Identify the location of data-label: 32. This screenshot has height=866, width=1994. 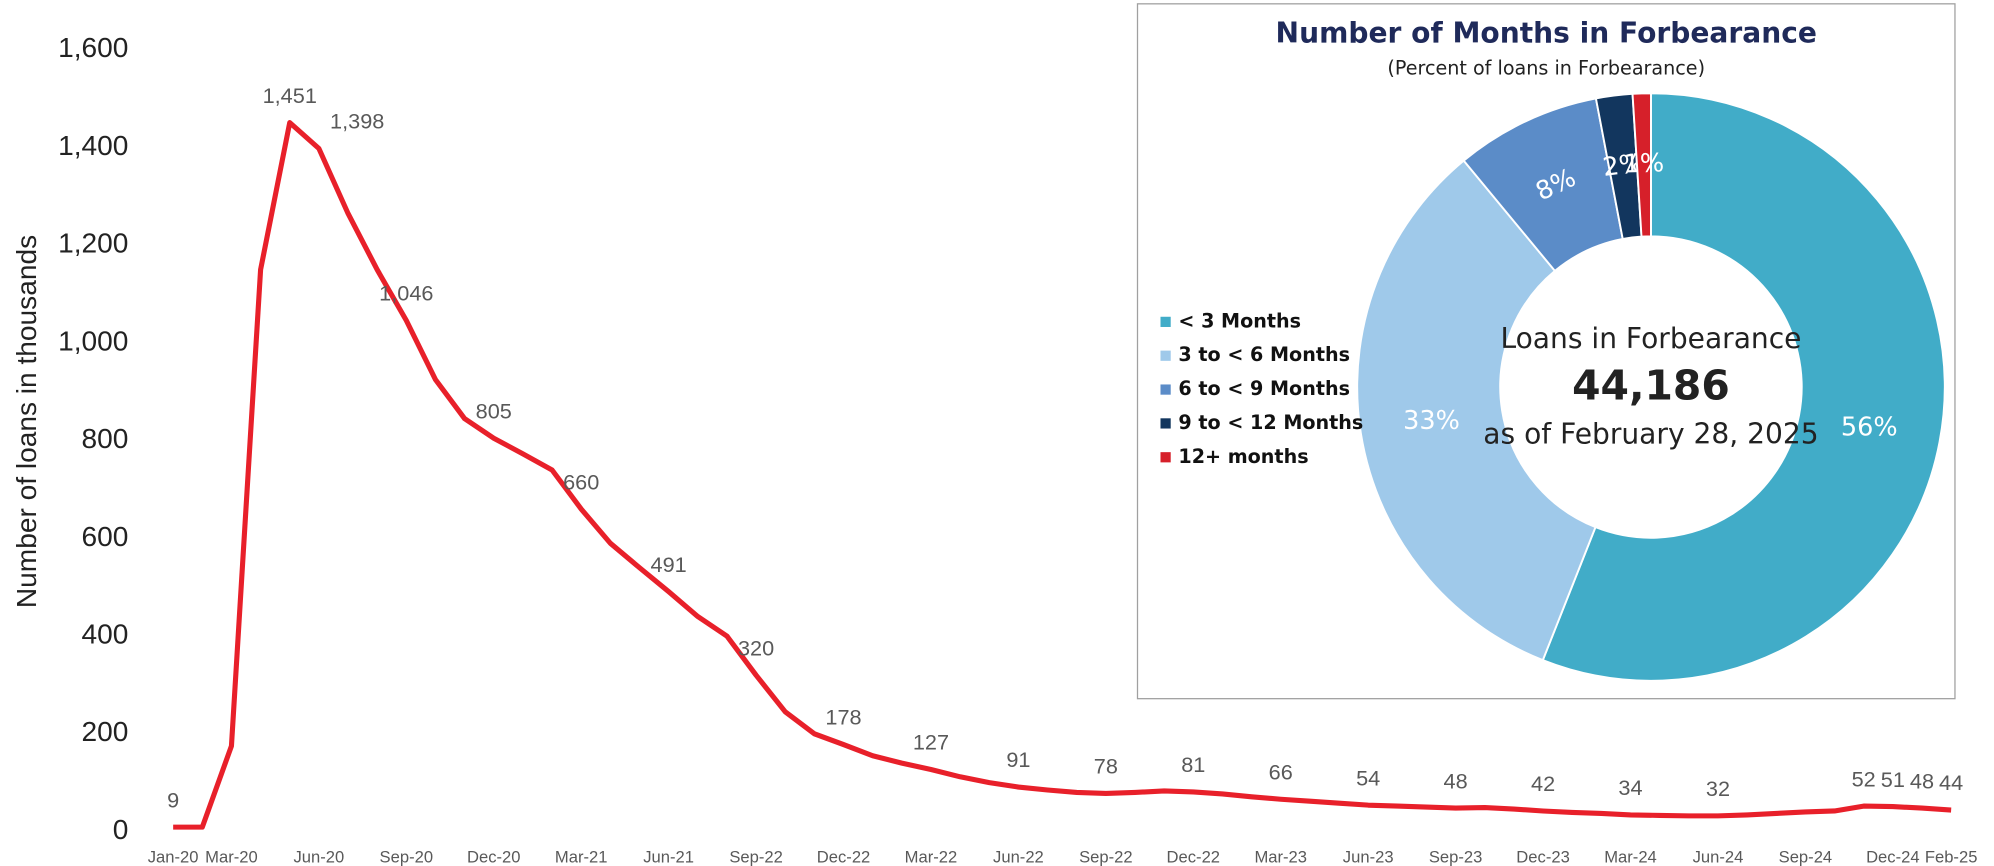
(1718, 788).